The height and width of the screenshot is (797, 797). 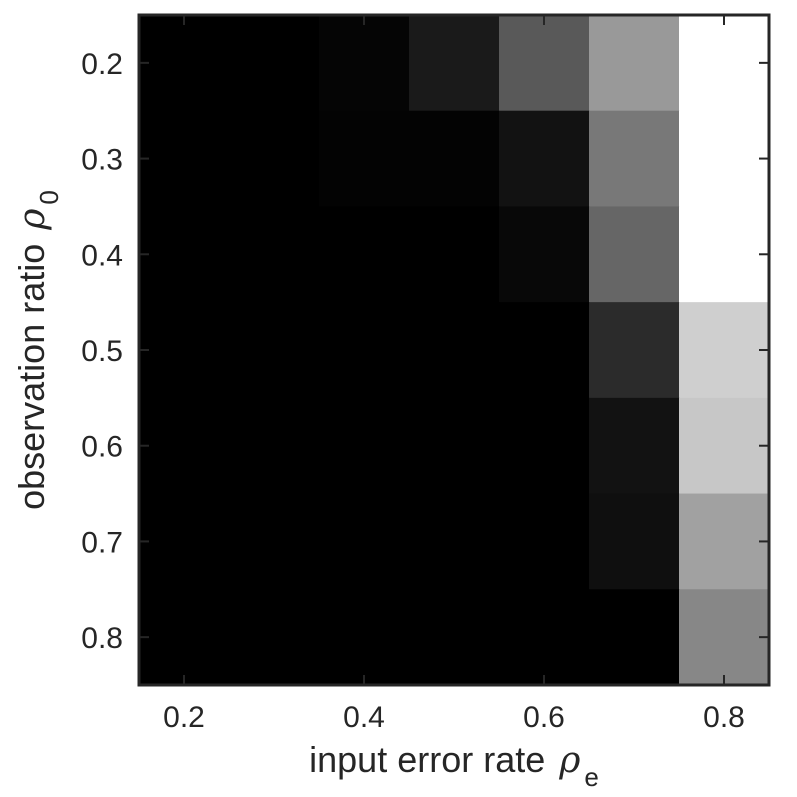 What do you see at coordinates (102, 542) in the screenshot?
I see `y-tick-label: 0.7` at bounding box center [102, 542].